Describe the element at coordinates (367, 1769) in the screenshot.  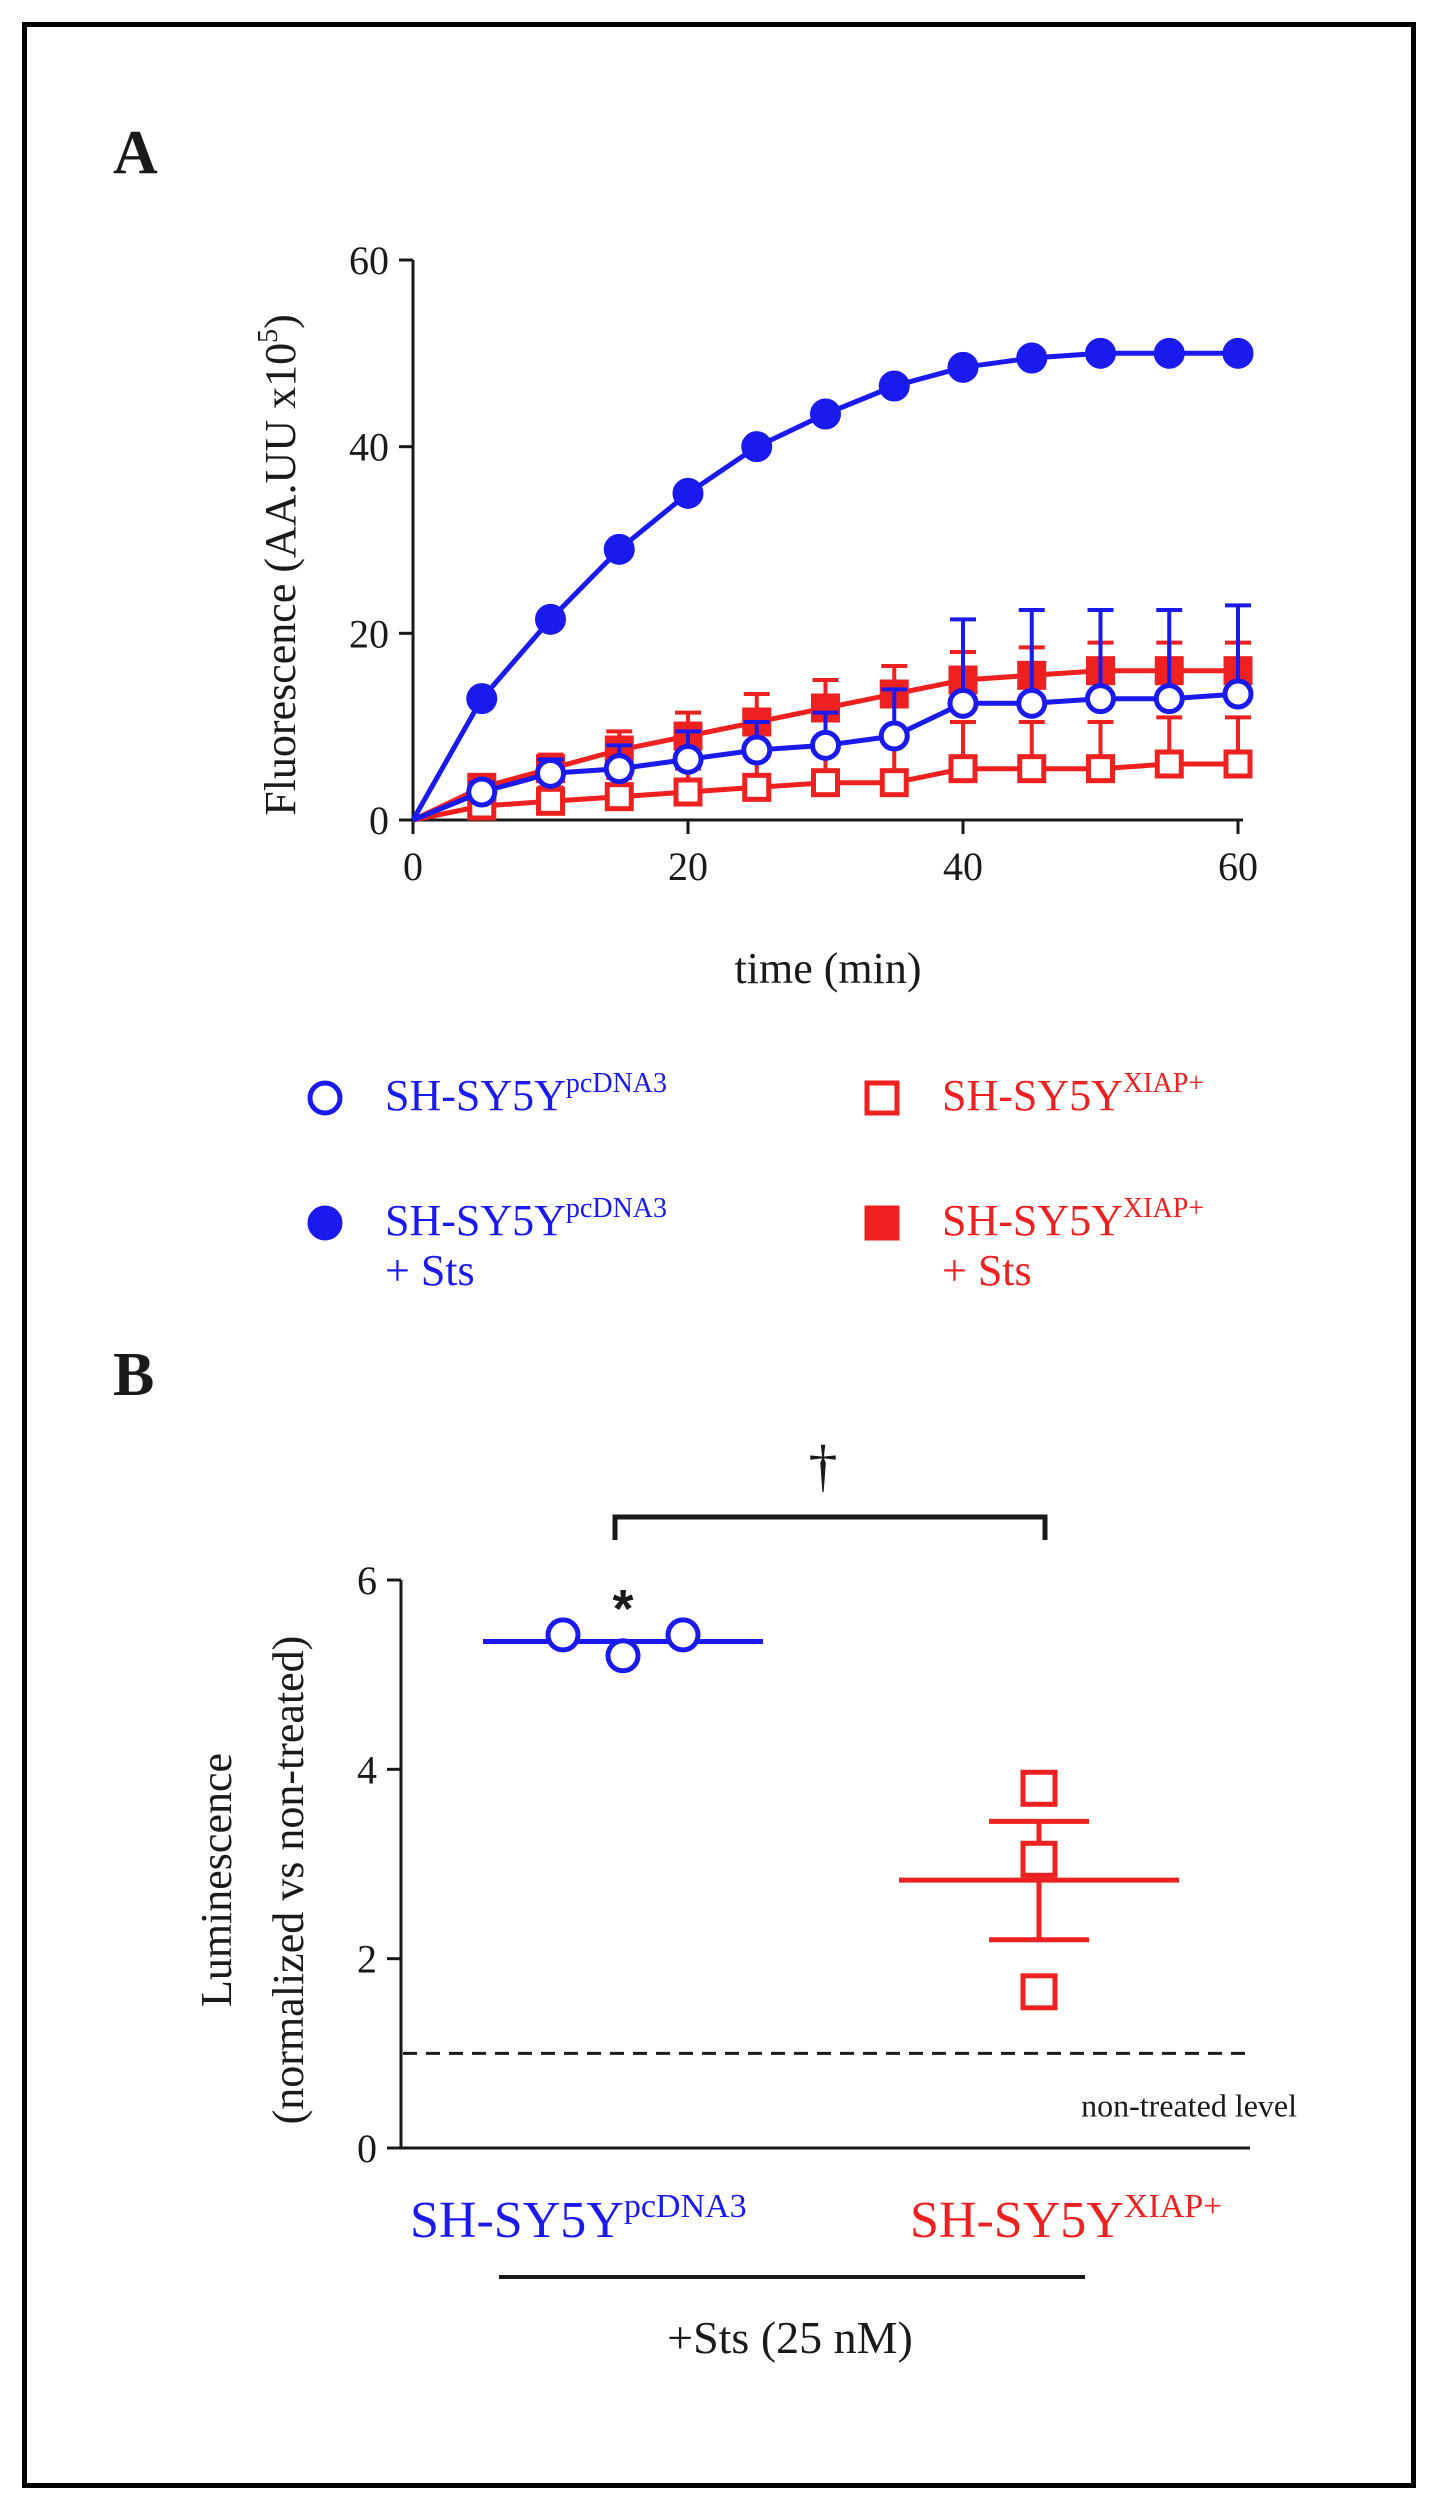
I see `panel-b-ytick-label: 4` at that location.